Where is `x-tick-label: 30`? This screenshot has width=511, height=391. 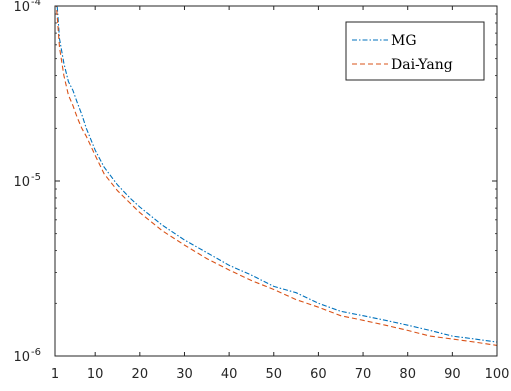
x-tick-label: 30 is located at coordinates (184, 374).